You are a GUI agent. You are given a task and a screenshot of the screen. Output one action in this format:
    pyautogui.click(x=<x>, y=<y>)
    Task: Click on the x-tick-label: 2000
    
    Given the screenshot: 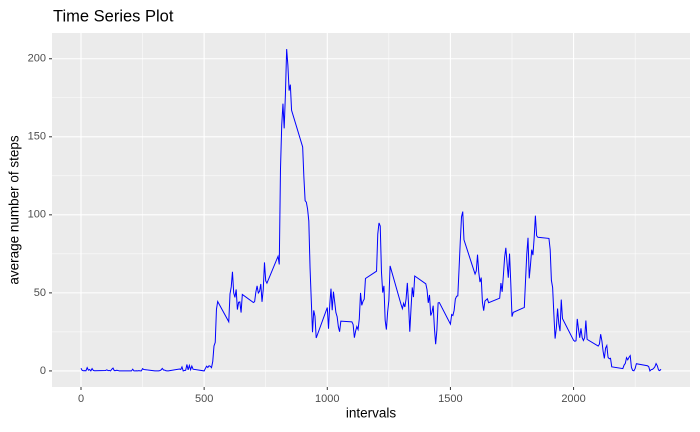 What is the action you would take?
    pyautogui.click(x=573, y=399)
    